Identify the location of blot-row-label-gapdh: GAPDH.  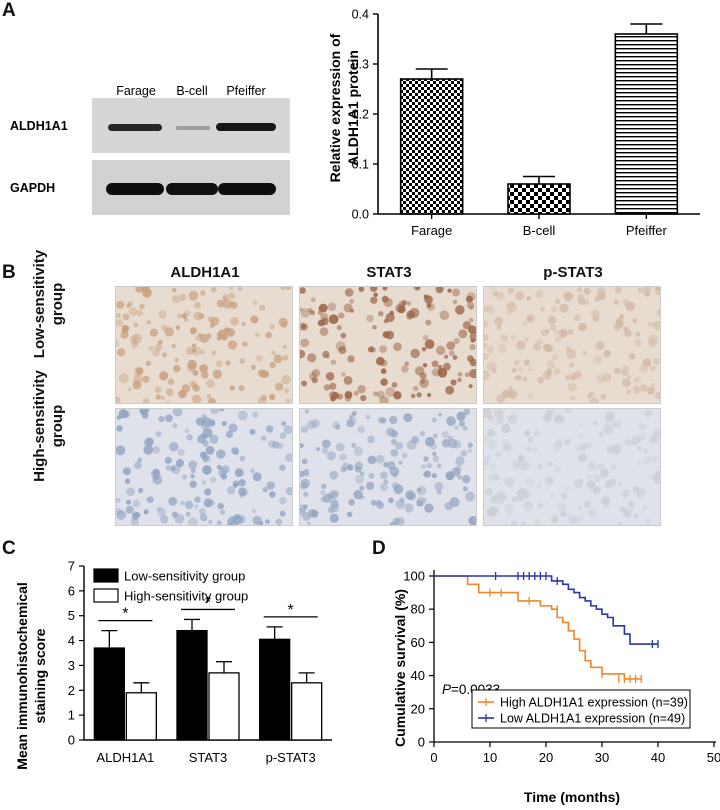
(32, 188).